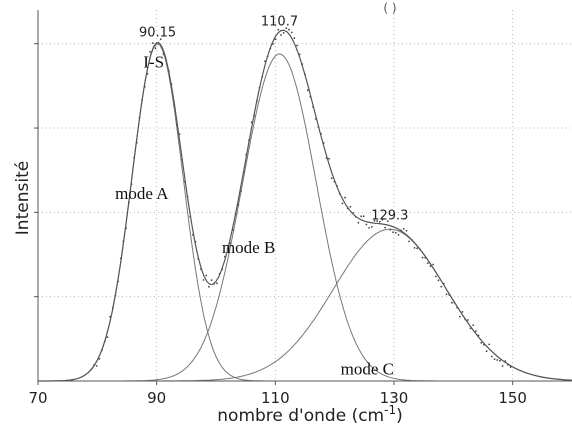  Describe the element at coordinates (389, 8) in the screenshot. I see `top-fragment-text: ( )` at that location.